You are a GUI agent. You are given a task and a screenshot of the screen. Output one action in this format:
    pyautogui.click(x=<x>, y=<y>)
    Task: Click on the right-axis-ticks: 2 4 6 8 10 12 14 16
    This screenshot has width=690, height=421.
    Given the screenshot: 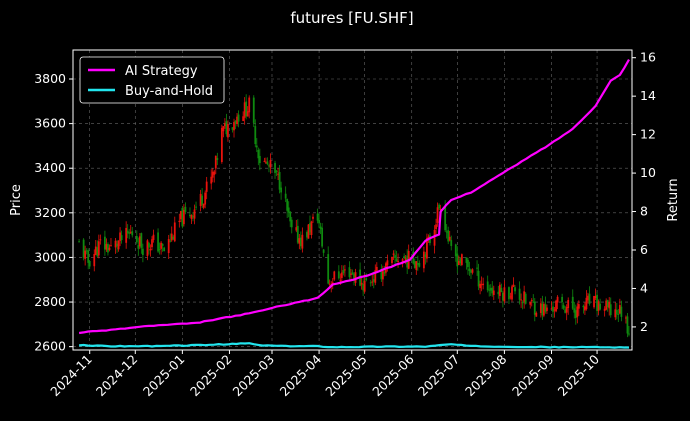 What is the action you would take?
    pyautogui.click(x=644, y=192)
    